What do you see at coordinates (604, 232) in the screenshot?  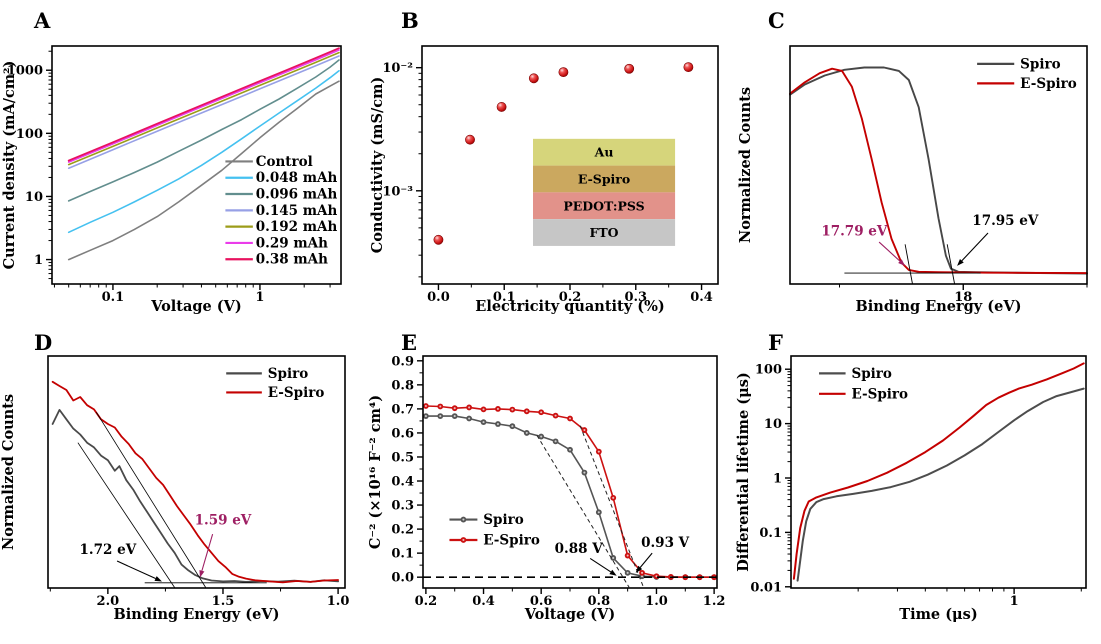 I see `inset-layer-label: FTO` at bounding box center [604, 232].